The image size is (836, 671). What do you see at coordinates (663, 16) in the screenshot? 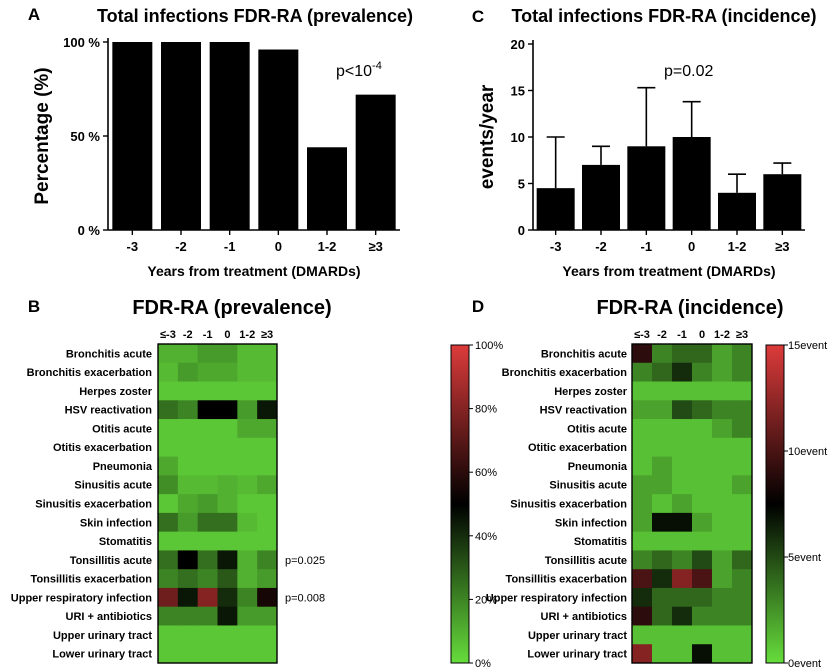
I see `chart-title: Total infections FDR-RA (incidence)` at bounding box center [663, 16].